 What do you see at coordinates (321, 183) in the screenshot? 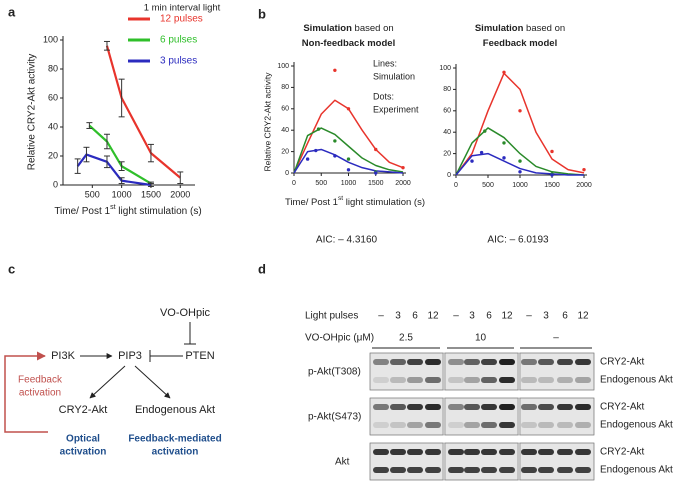
I see `x-tick-label: 500` at bounding box center [321, 183].